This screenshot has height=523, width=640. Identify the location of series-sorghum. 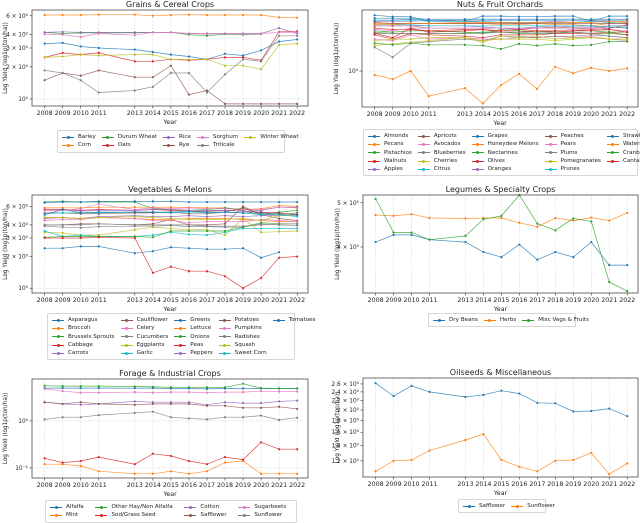
(171, 35).